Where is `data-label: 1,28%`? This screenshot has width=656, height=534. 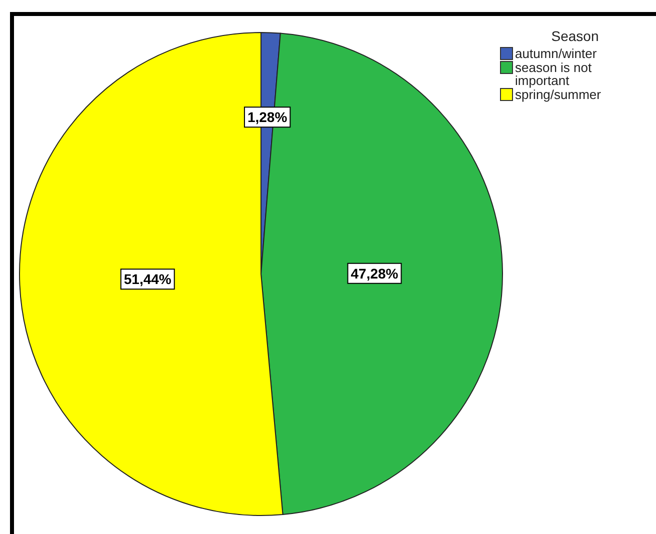
data-label: 1,28% is located at coordinates (267, 117).